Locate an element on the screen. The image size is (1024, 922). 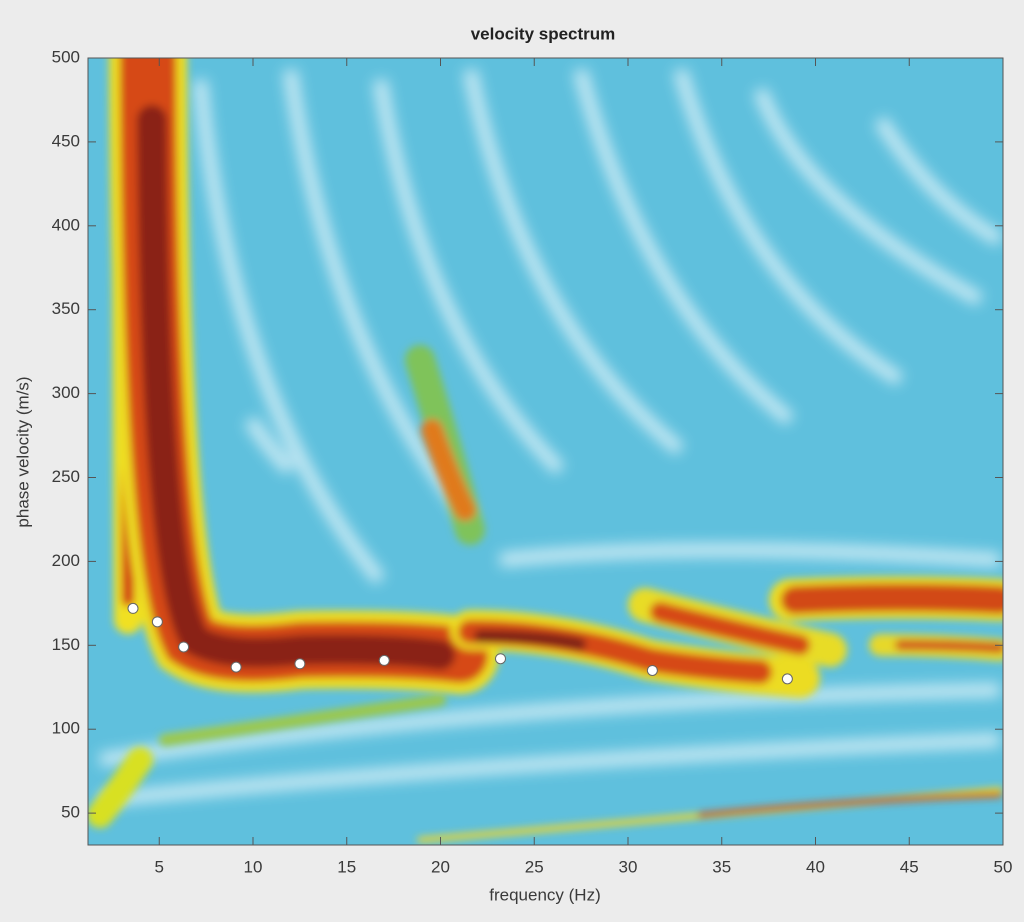
x-tick-label: 35 is located at coordinates (721, 866).